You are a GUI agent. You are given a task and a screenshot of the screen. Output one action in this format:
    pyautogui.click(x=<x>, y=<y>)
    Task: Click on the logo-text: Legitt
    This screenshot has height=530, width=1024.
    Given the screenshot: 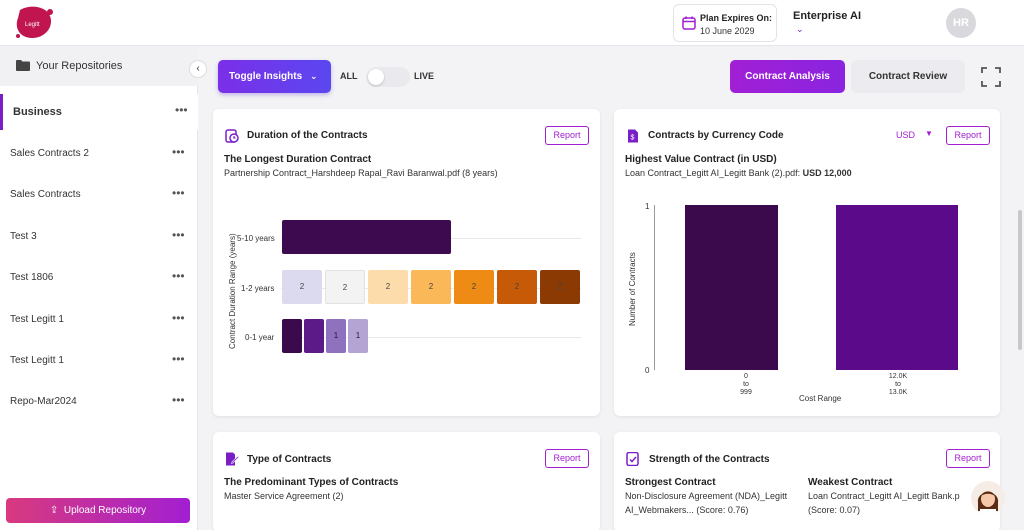 What is the action you would take?
    pyautogui.click(x=32, y=25)
    